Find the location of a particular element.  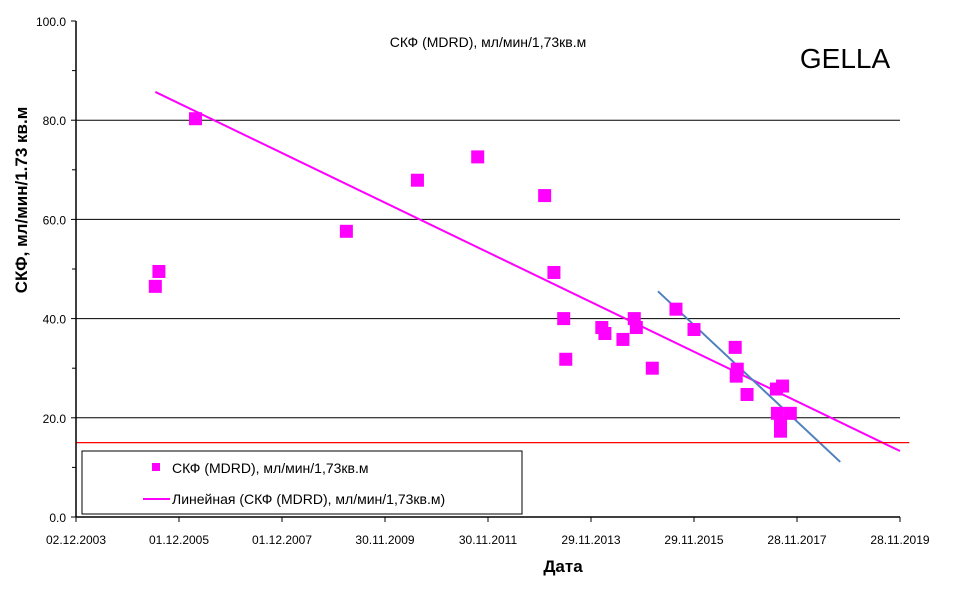

x-tick-label: 28.11.2019 is located at coordinates (899, 540).